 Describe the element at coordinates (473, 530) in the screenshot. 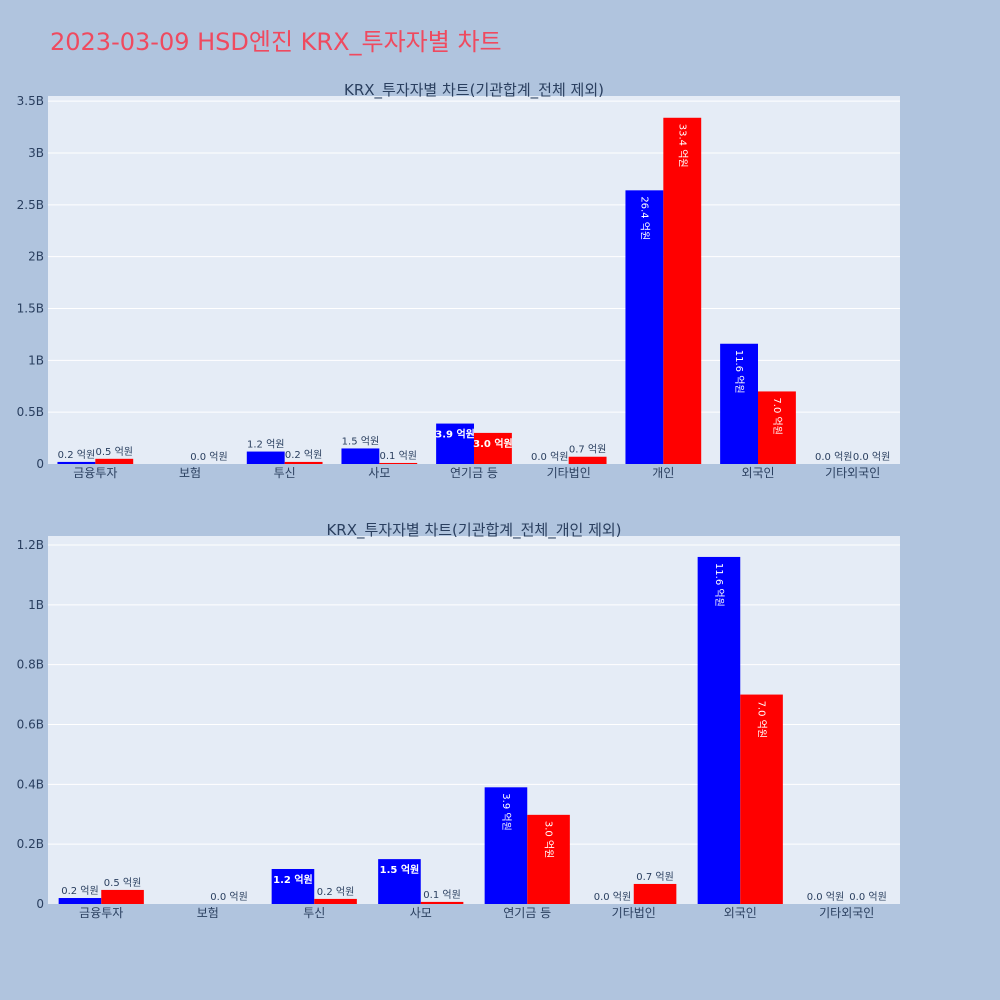

I see `subplot-title: KRX_투자자별 차트(기관합계_전체_개인 제외)` at that location.